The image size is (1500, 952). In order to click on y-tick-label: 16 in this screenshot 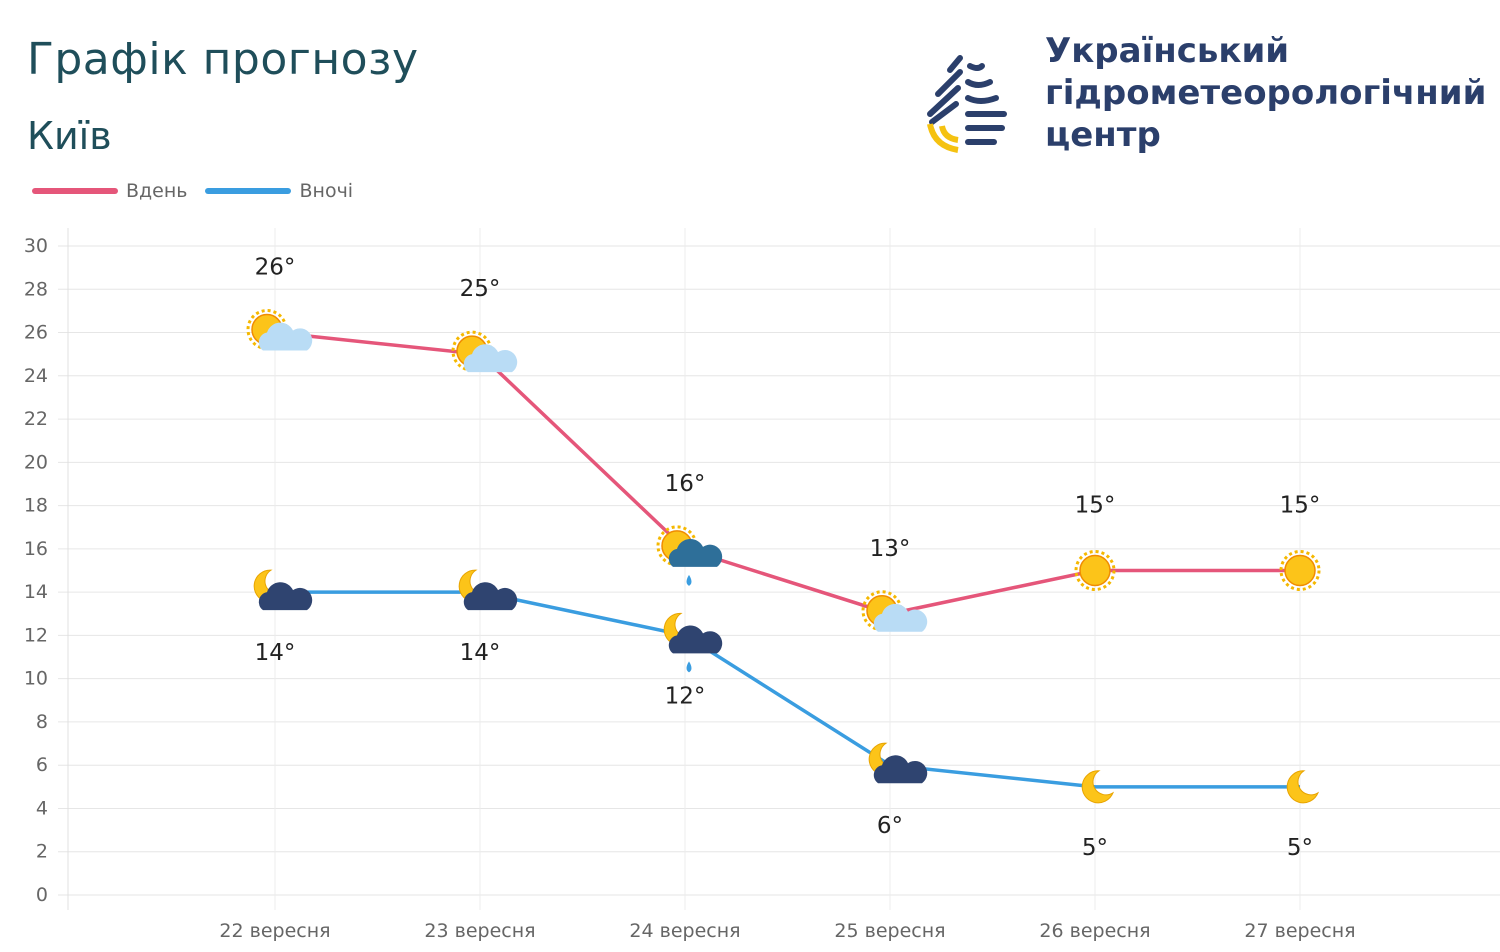, I will do `click(36, 549)`.